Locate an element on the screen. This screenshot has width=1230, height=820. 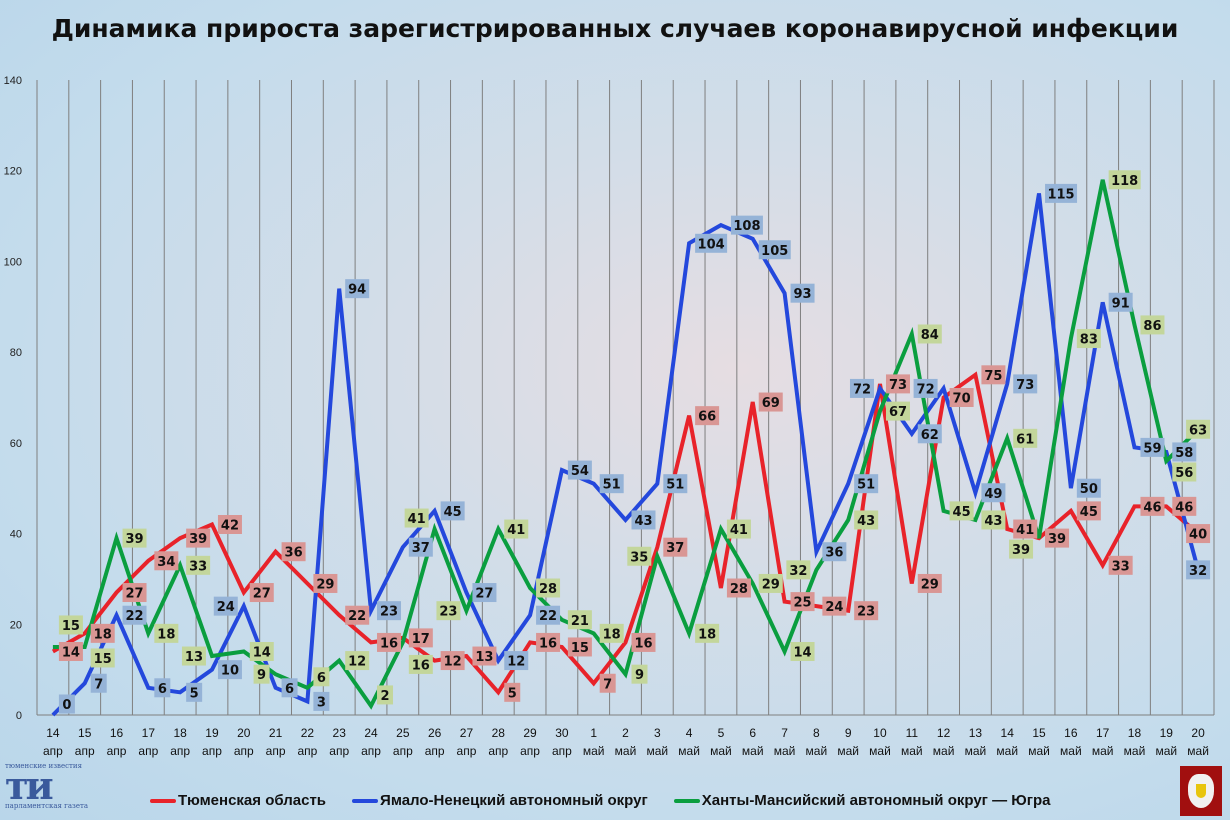
x-tick-label: 1 is located at coordinates (593, 733).